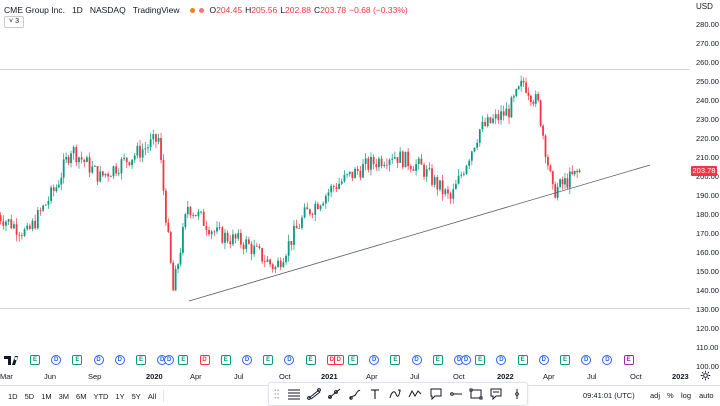 The image size is (720, 406). What do you see at coordinates (13, 359) in the screenshot?
I see `tradingview-logo` at bounding box center [13, 359].